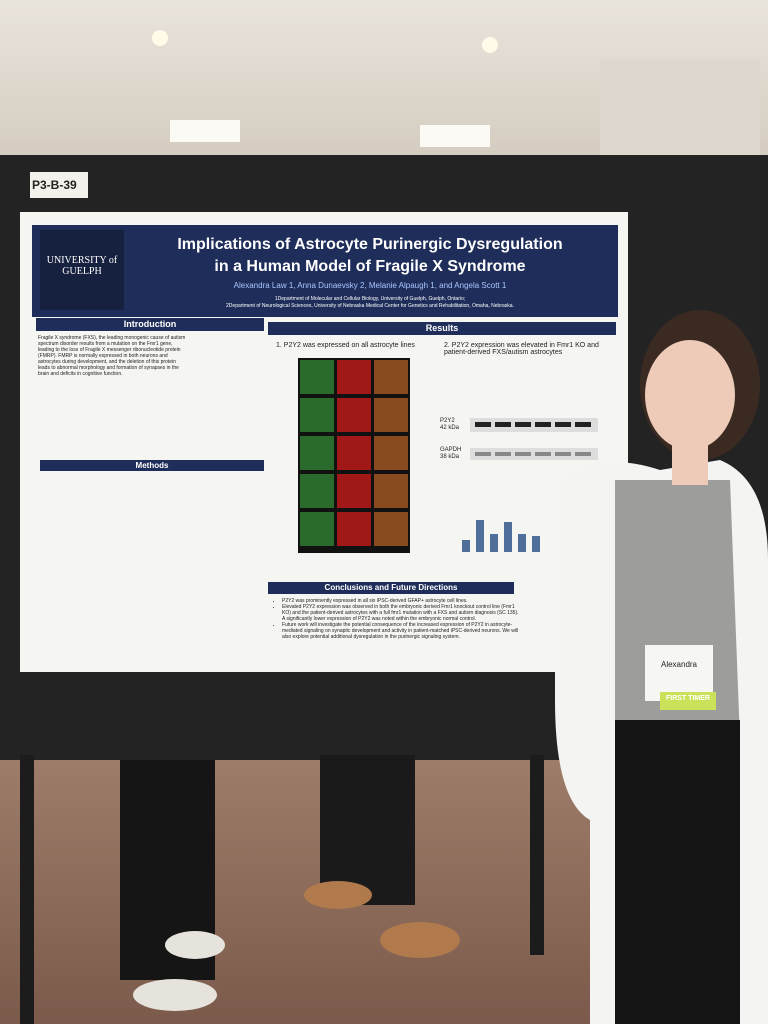 The width and height of the screenshot is (768, 1024). I want to click on badge-name: Alexandra, so click(679, 664).